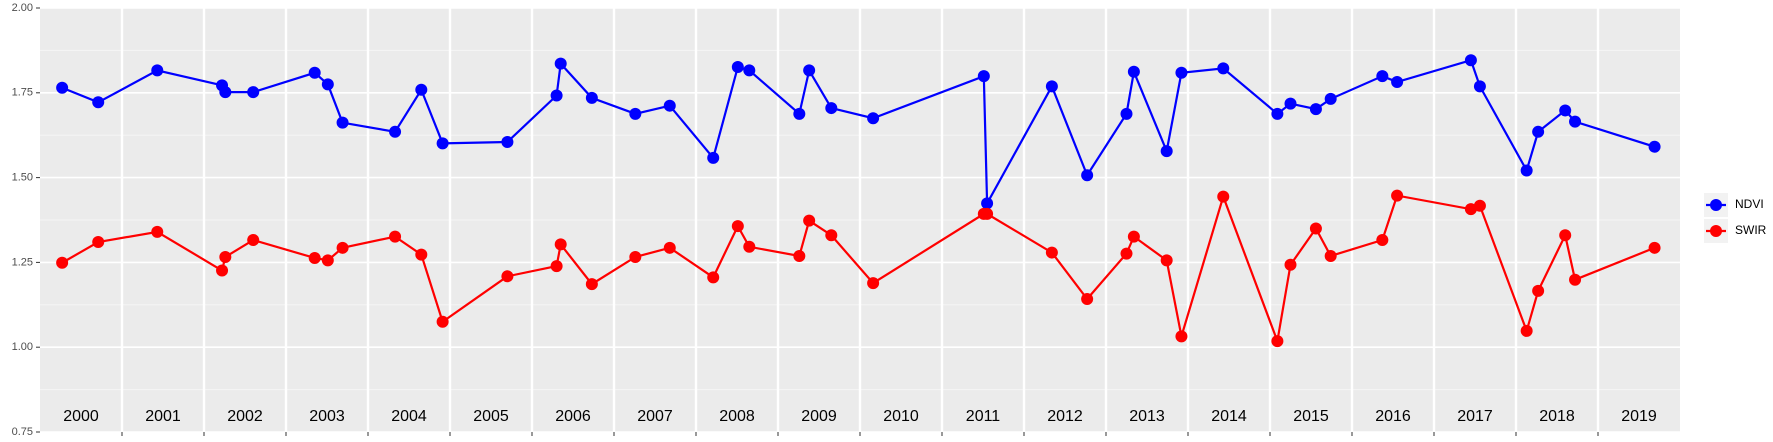 Image resolution: width=1773 pixels, height=442 pixels. Describe the element at coordinates (22, 347) in the screenshot. I see `y-tick-label: 1.00` at that location.